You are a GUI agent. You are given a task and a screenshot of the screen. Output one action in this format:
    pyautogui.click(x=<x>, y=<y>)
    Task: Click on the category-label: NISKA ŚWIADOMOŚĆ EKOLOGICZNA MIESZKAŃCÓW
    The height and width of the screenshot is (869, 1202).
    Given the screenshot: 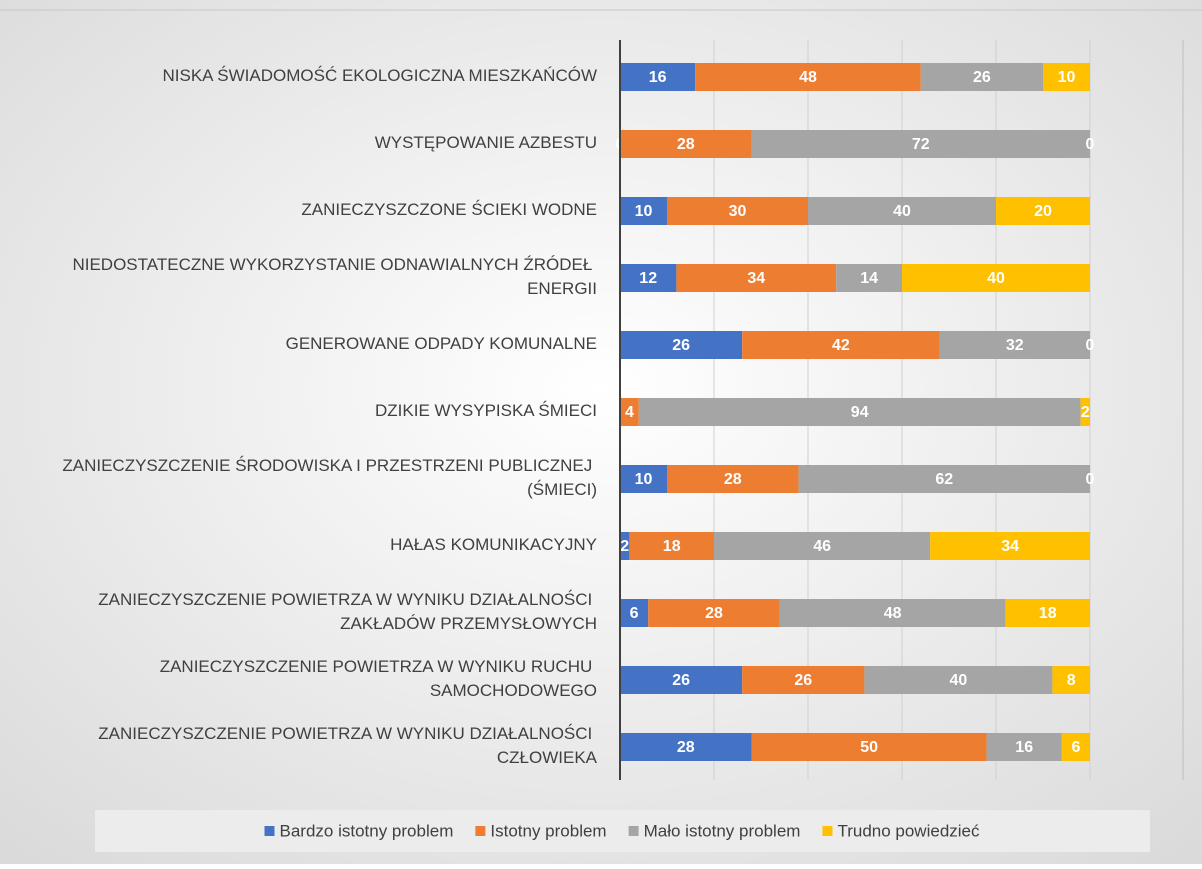 What is the action you would take?
    pyautogui.click(x=379, y=75)
    